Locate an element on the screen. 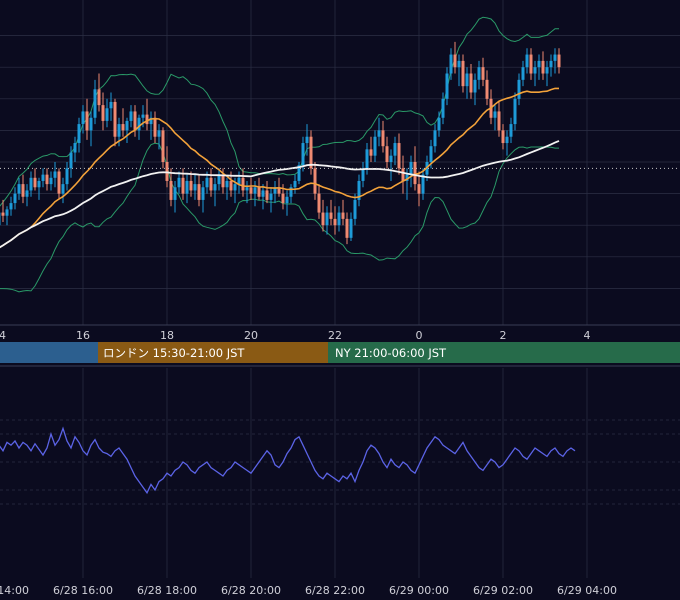  session-london-label: ロンドン 15:30-21:00 JST is located at coordinates (174, 353).